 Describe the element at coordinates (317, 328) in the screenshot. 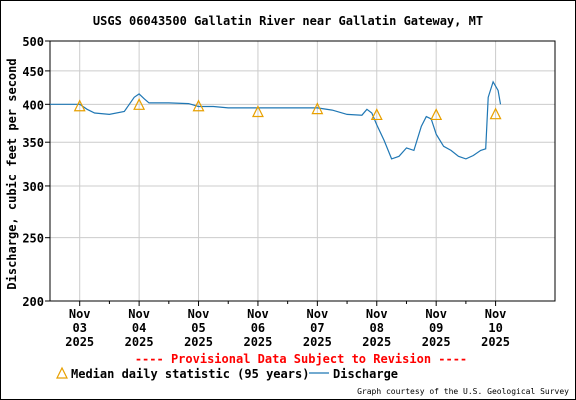

I see `x-tick-label: 07` at that location.